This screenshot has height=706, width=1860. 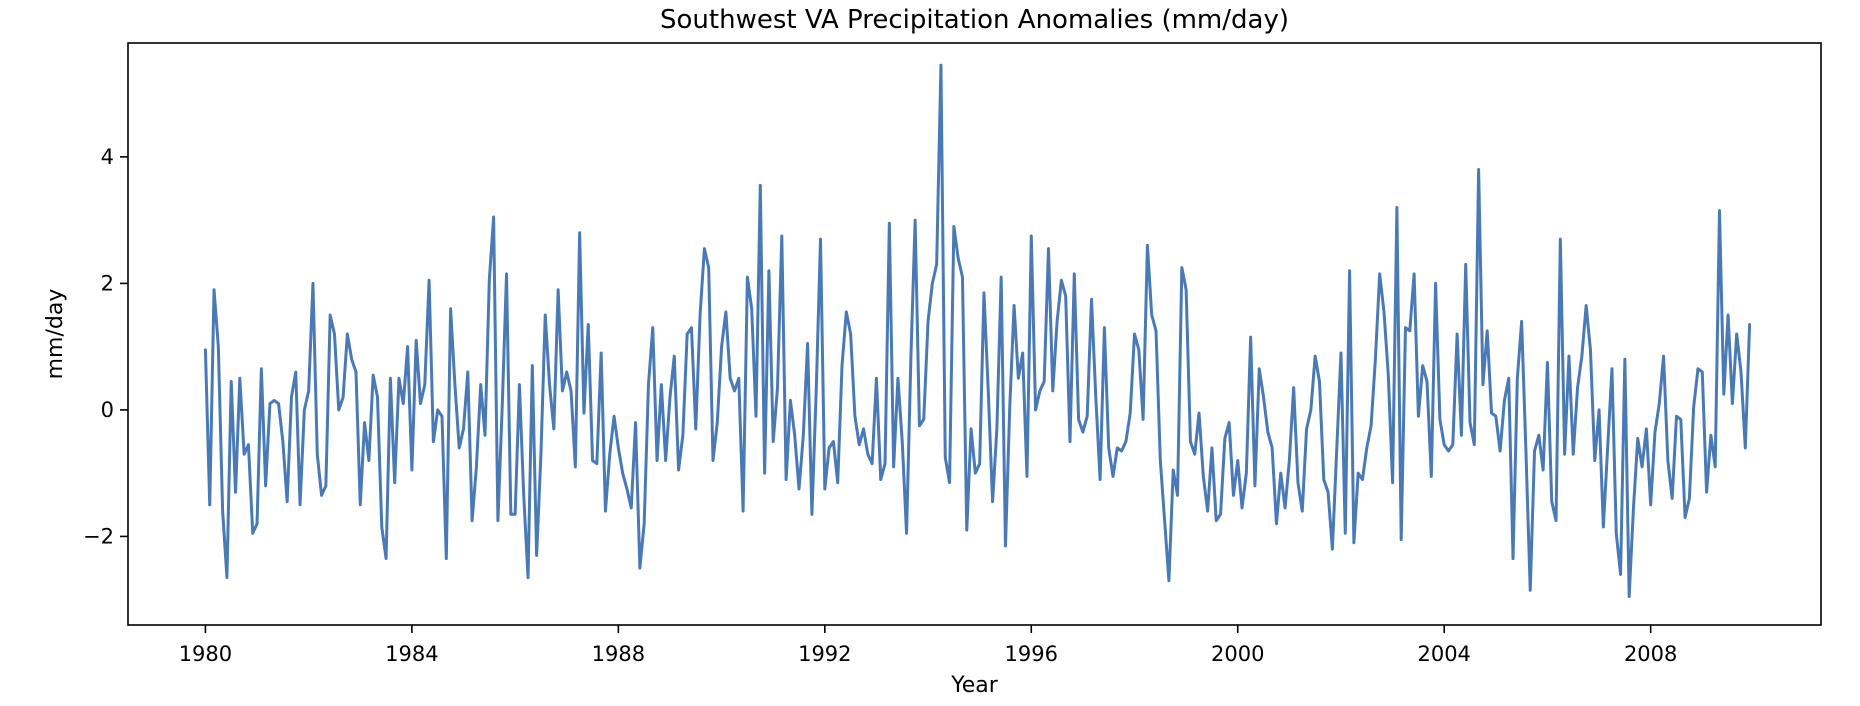 I want to click on x-axis: 1980 1984 1988 1992 1996 2000 2004 2008, so click(x=928, y=645).